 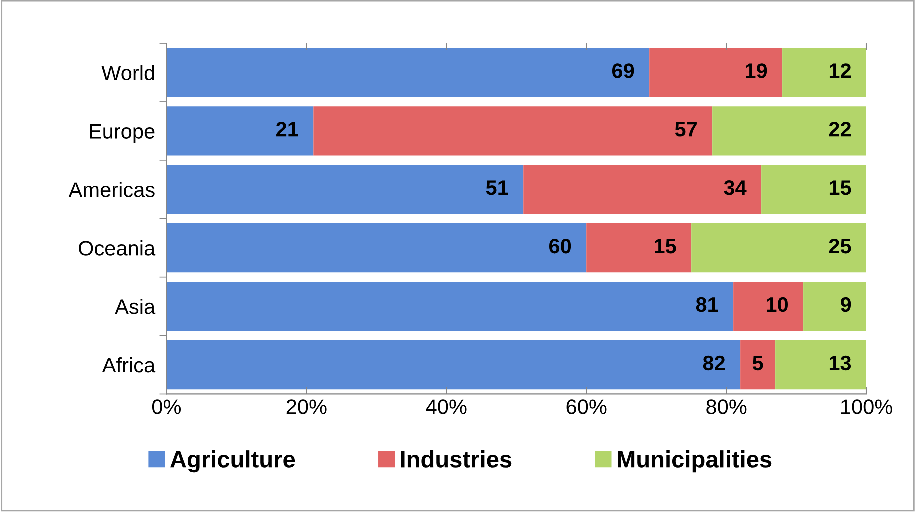 I want to click on data-label: 9, so click(x=846, y=304).